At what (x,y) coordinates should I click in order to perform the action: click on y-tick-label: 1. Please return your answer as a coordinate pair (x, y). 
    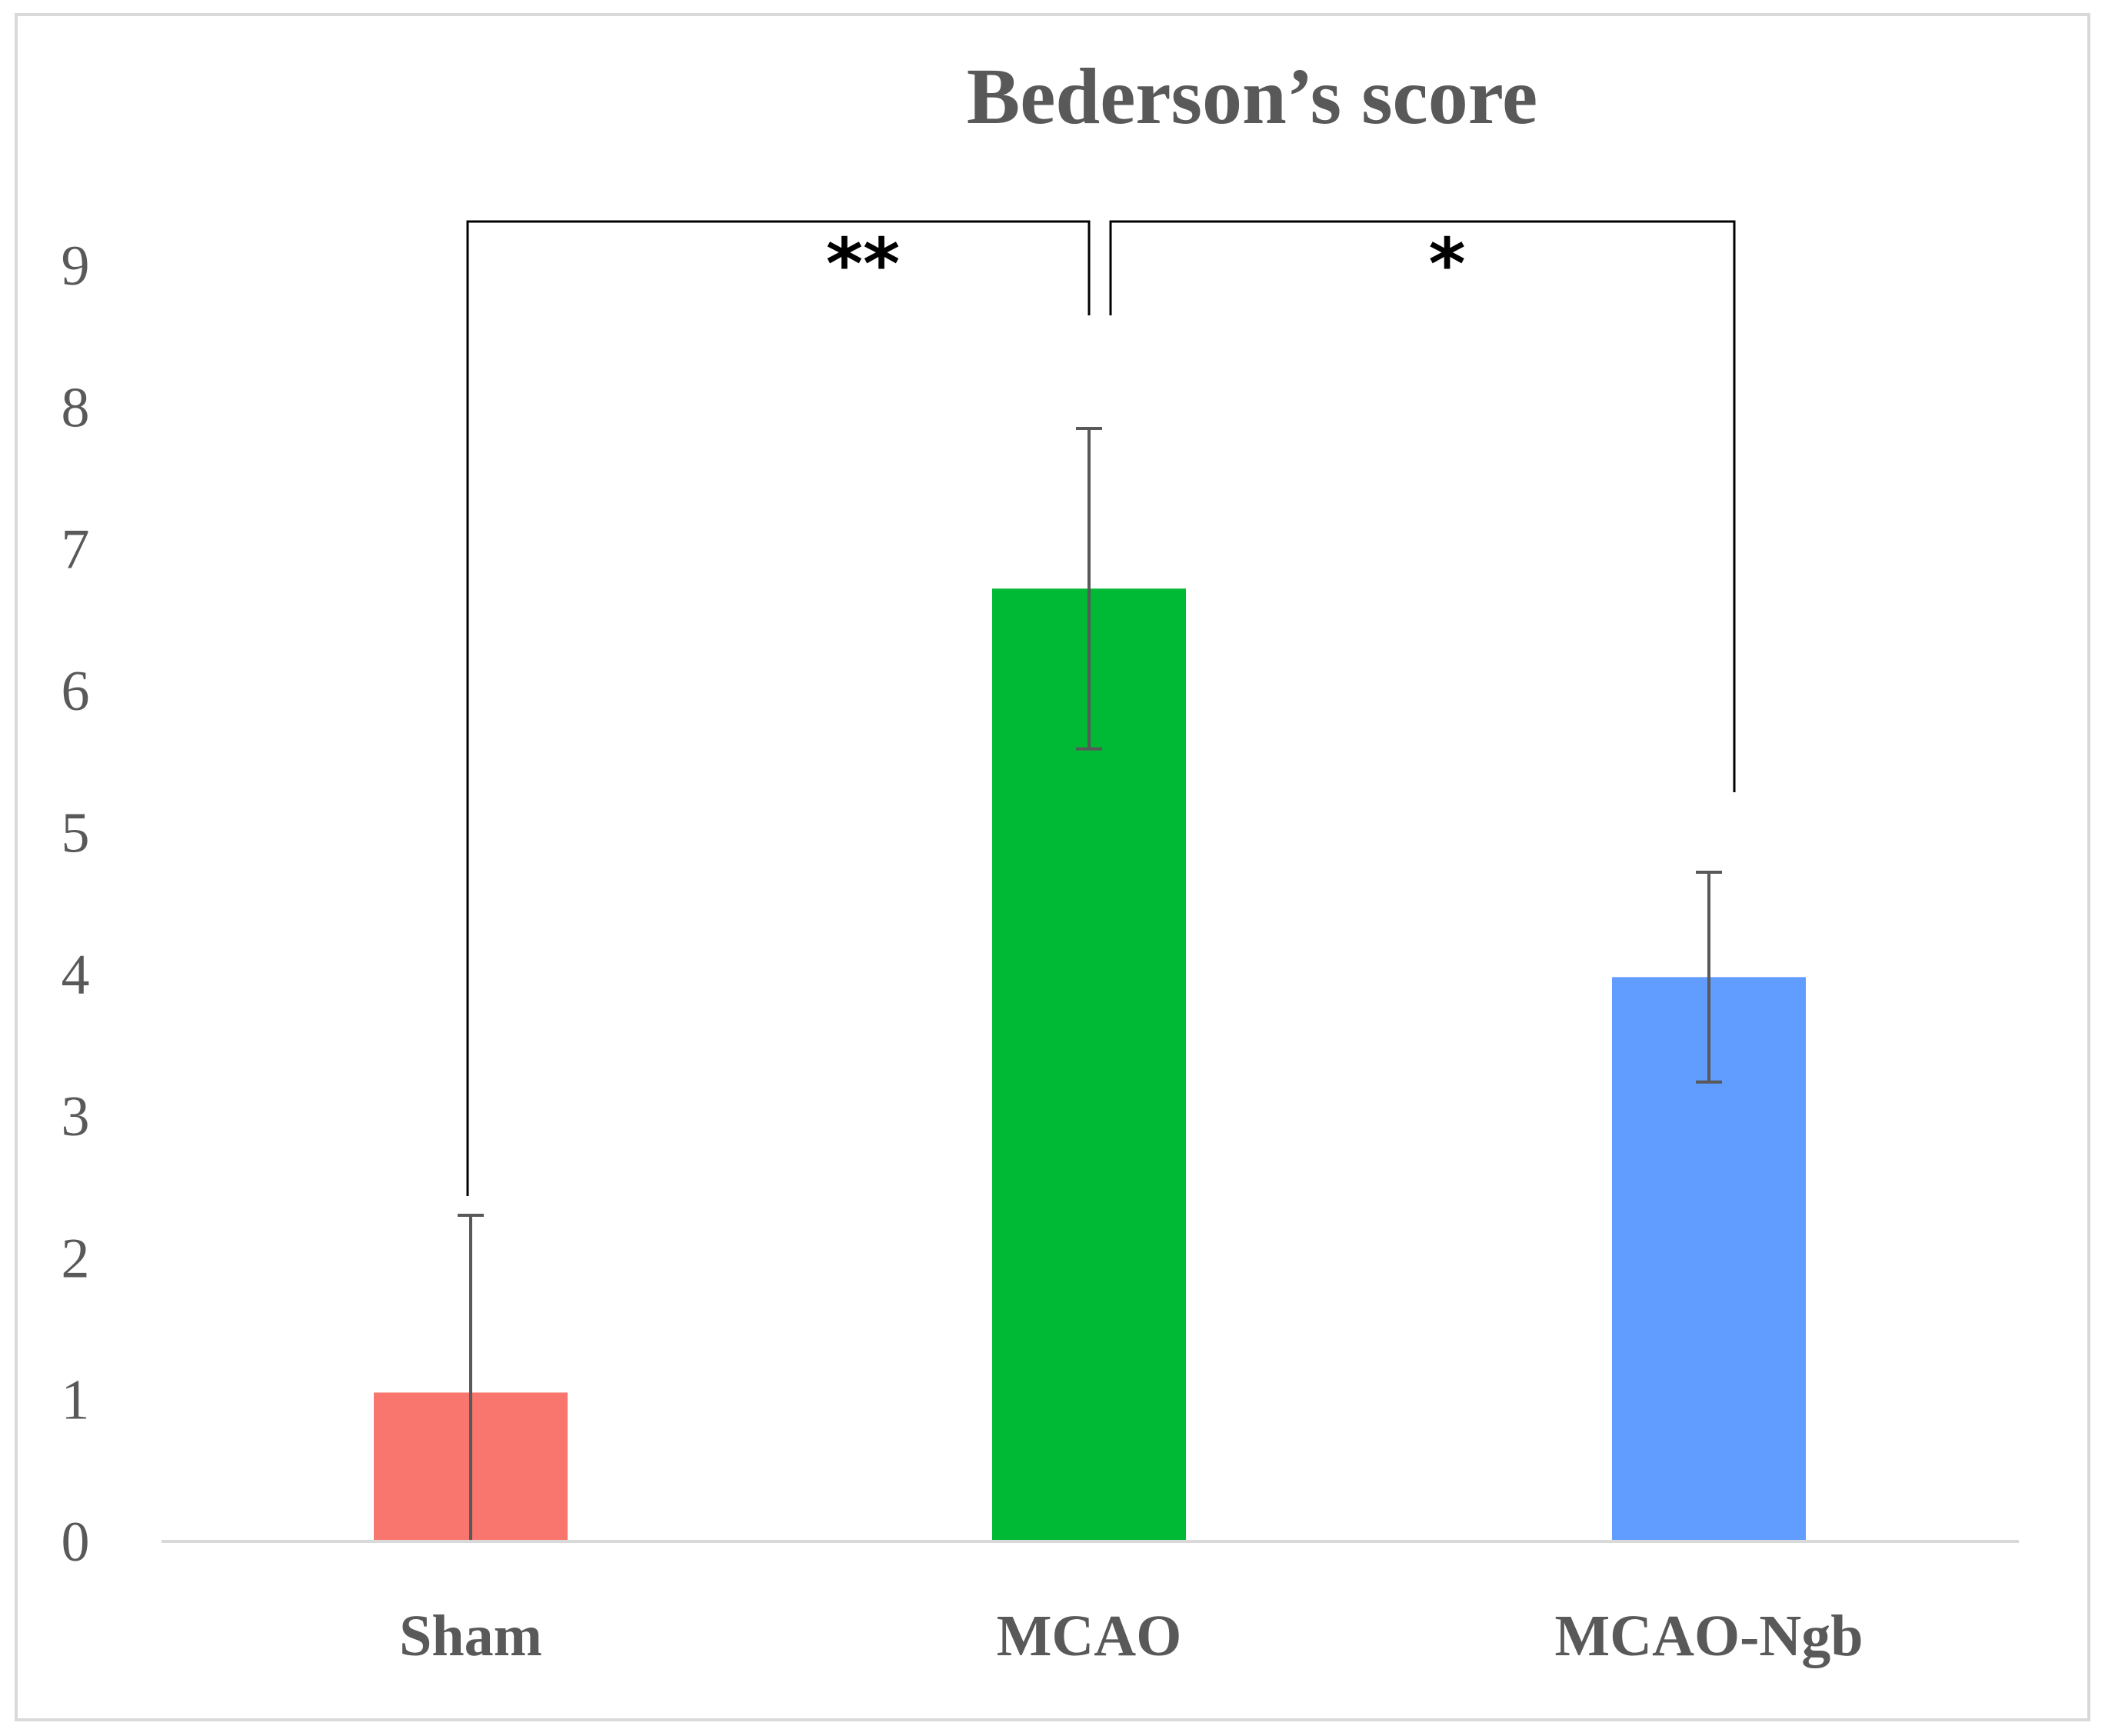
    Looking at the image, I should click on (76, 1400).